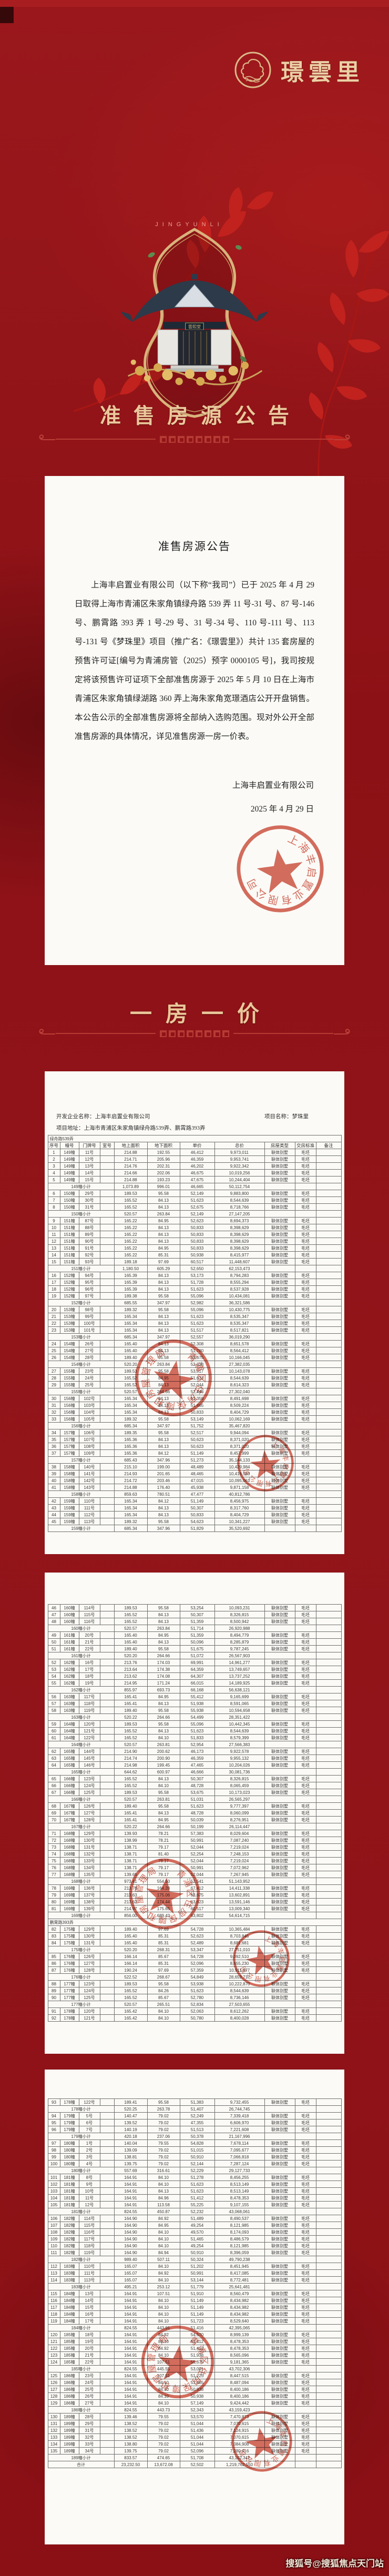 The width and height of the screenshot is (389, 2576). Describe the element at coordinates (89, 1833) in the screenshot. I see `cell: 129号` at that location.